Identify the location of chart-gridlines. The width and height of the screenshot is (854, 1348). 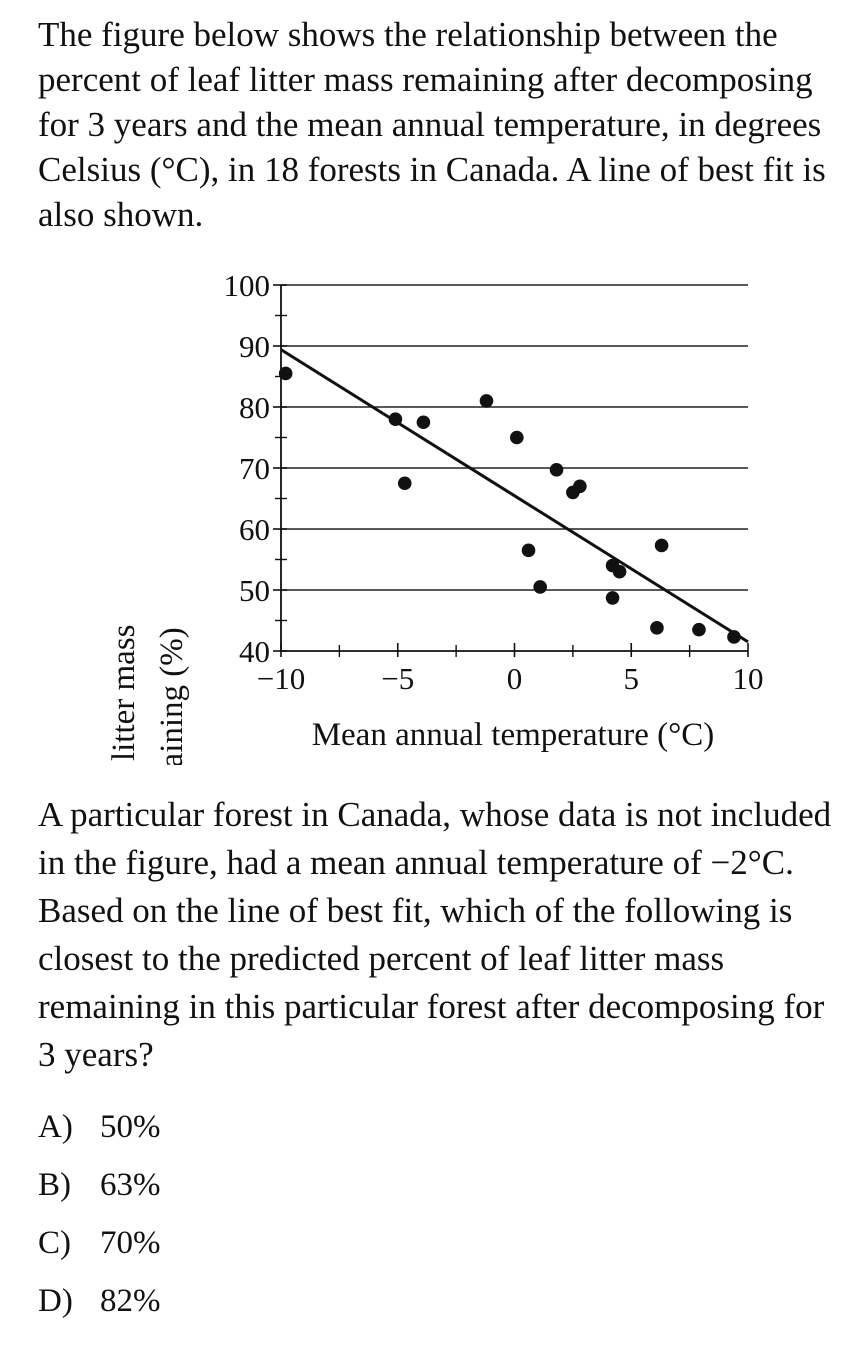
(514, 437).